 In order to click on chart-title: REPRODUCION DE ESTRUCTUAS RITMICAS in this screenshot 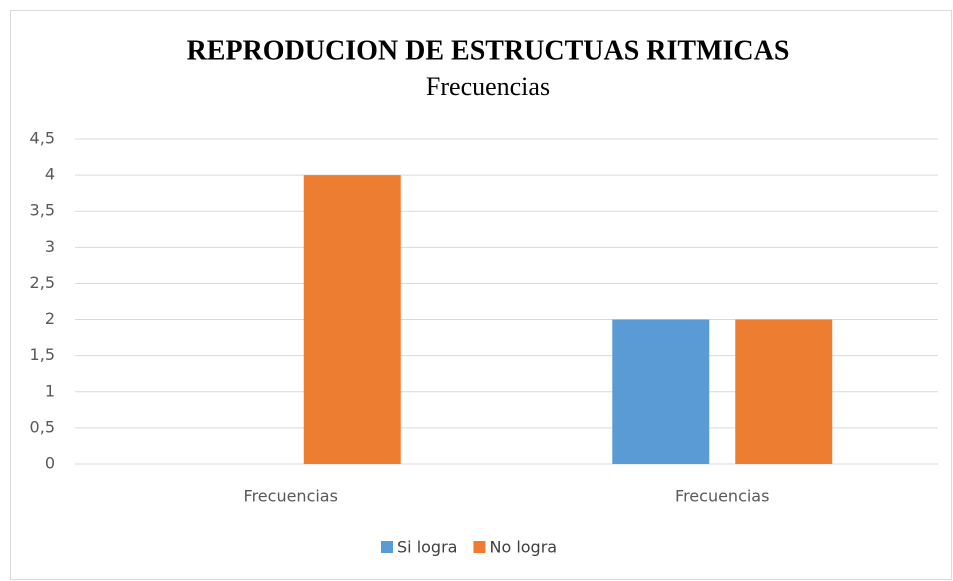, I will do `click(488, 50)`.